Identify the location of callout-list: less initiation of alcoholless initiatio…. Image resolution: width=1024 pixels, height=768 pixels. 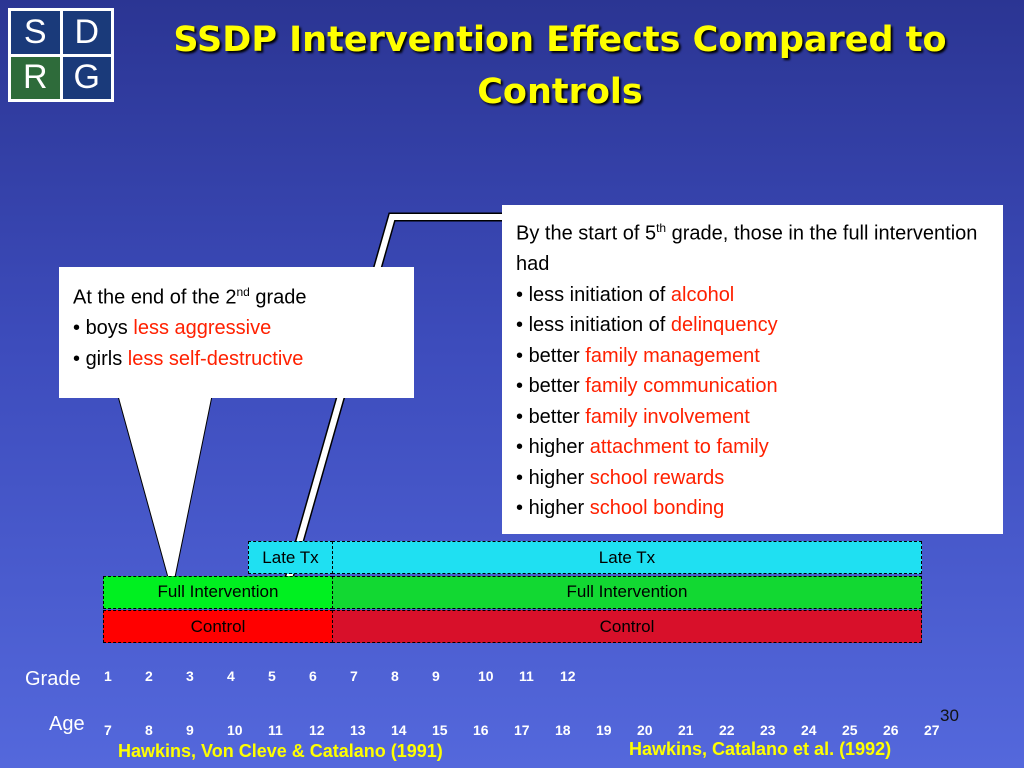
(752, 402).